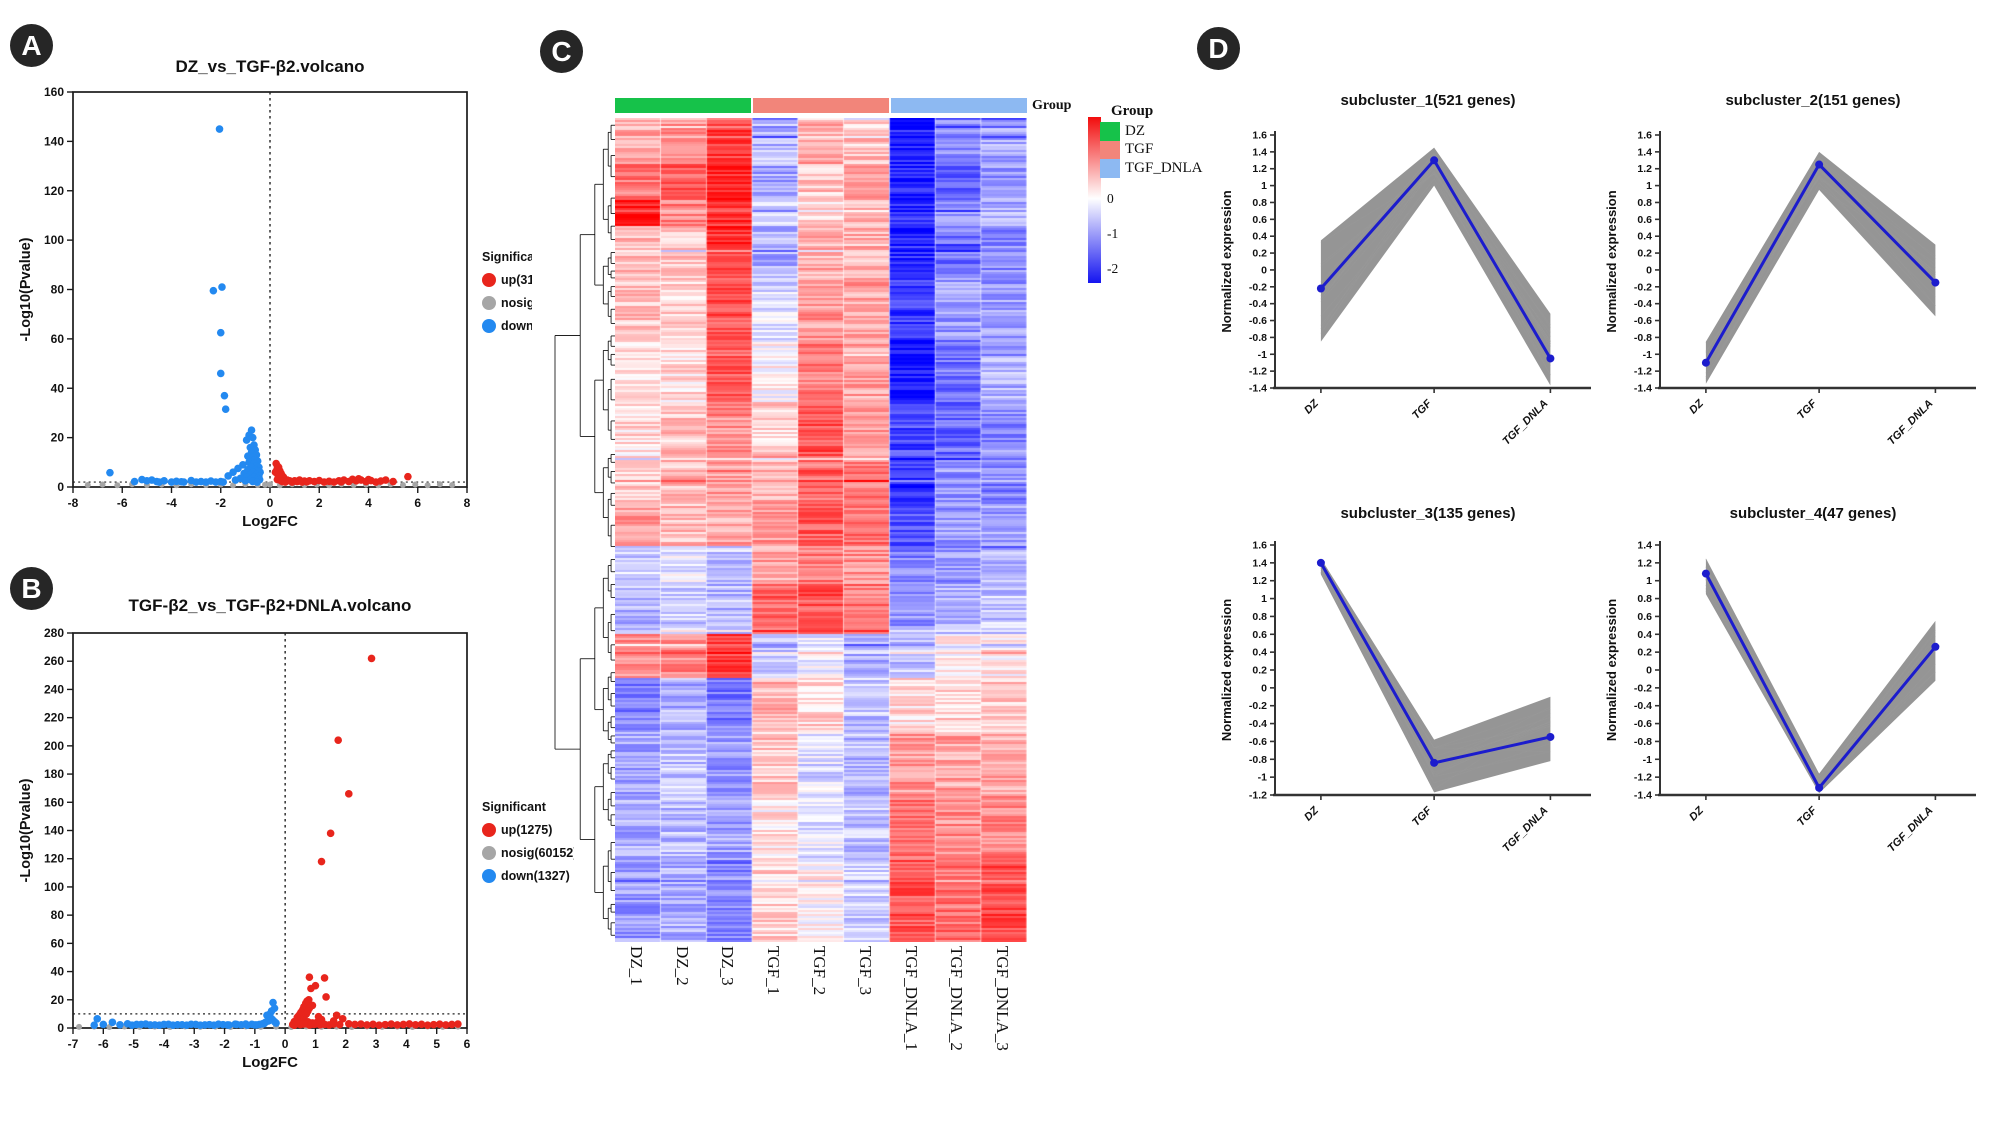  What do you see at coordinates (1218, 48) in the screenshot?
I see `panel-d-badge: D` at bounding box center [1218, 48].